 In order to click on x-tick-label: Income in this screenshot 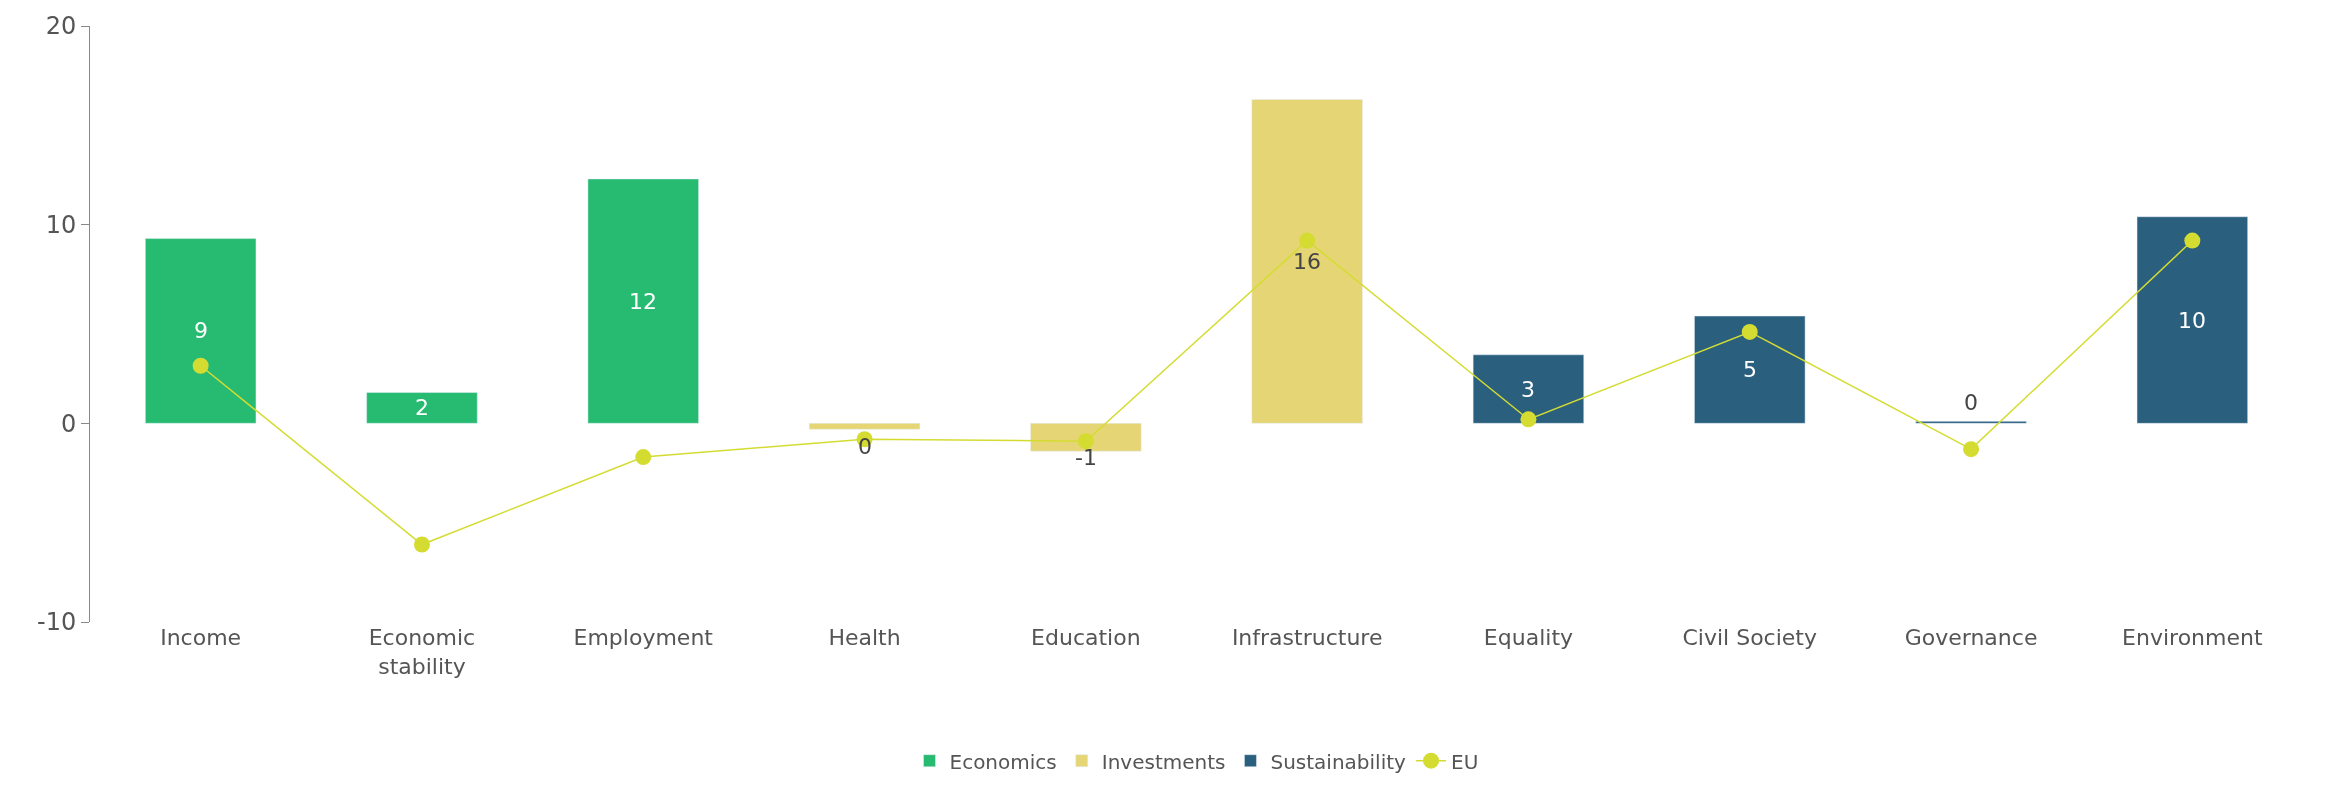, I will do `click(201, 637)`.